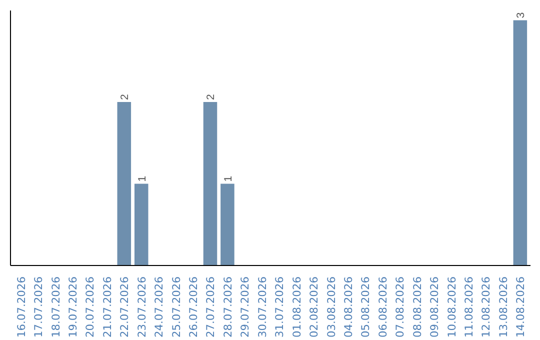  I want to click on x-tick-label: 12.08.2026, so click(486, 307).